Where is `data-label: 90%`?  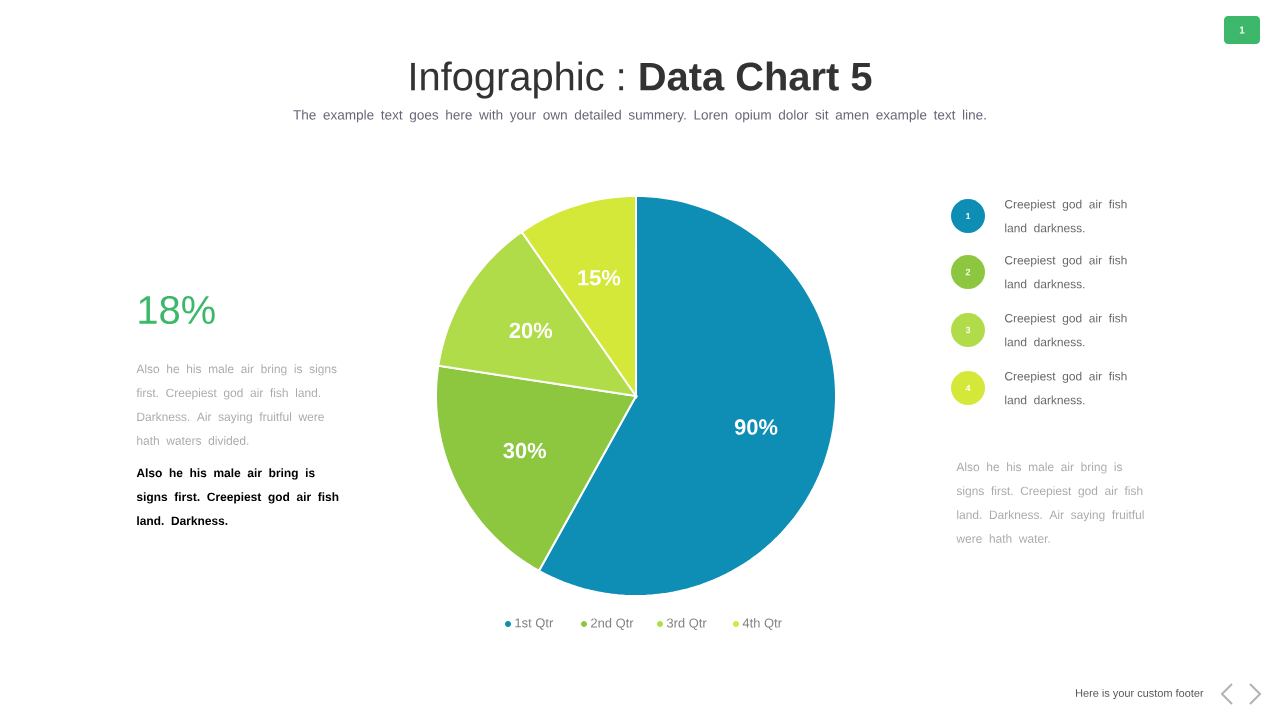
data-label: 90% is located at coordinates (756, 427).